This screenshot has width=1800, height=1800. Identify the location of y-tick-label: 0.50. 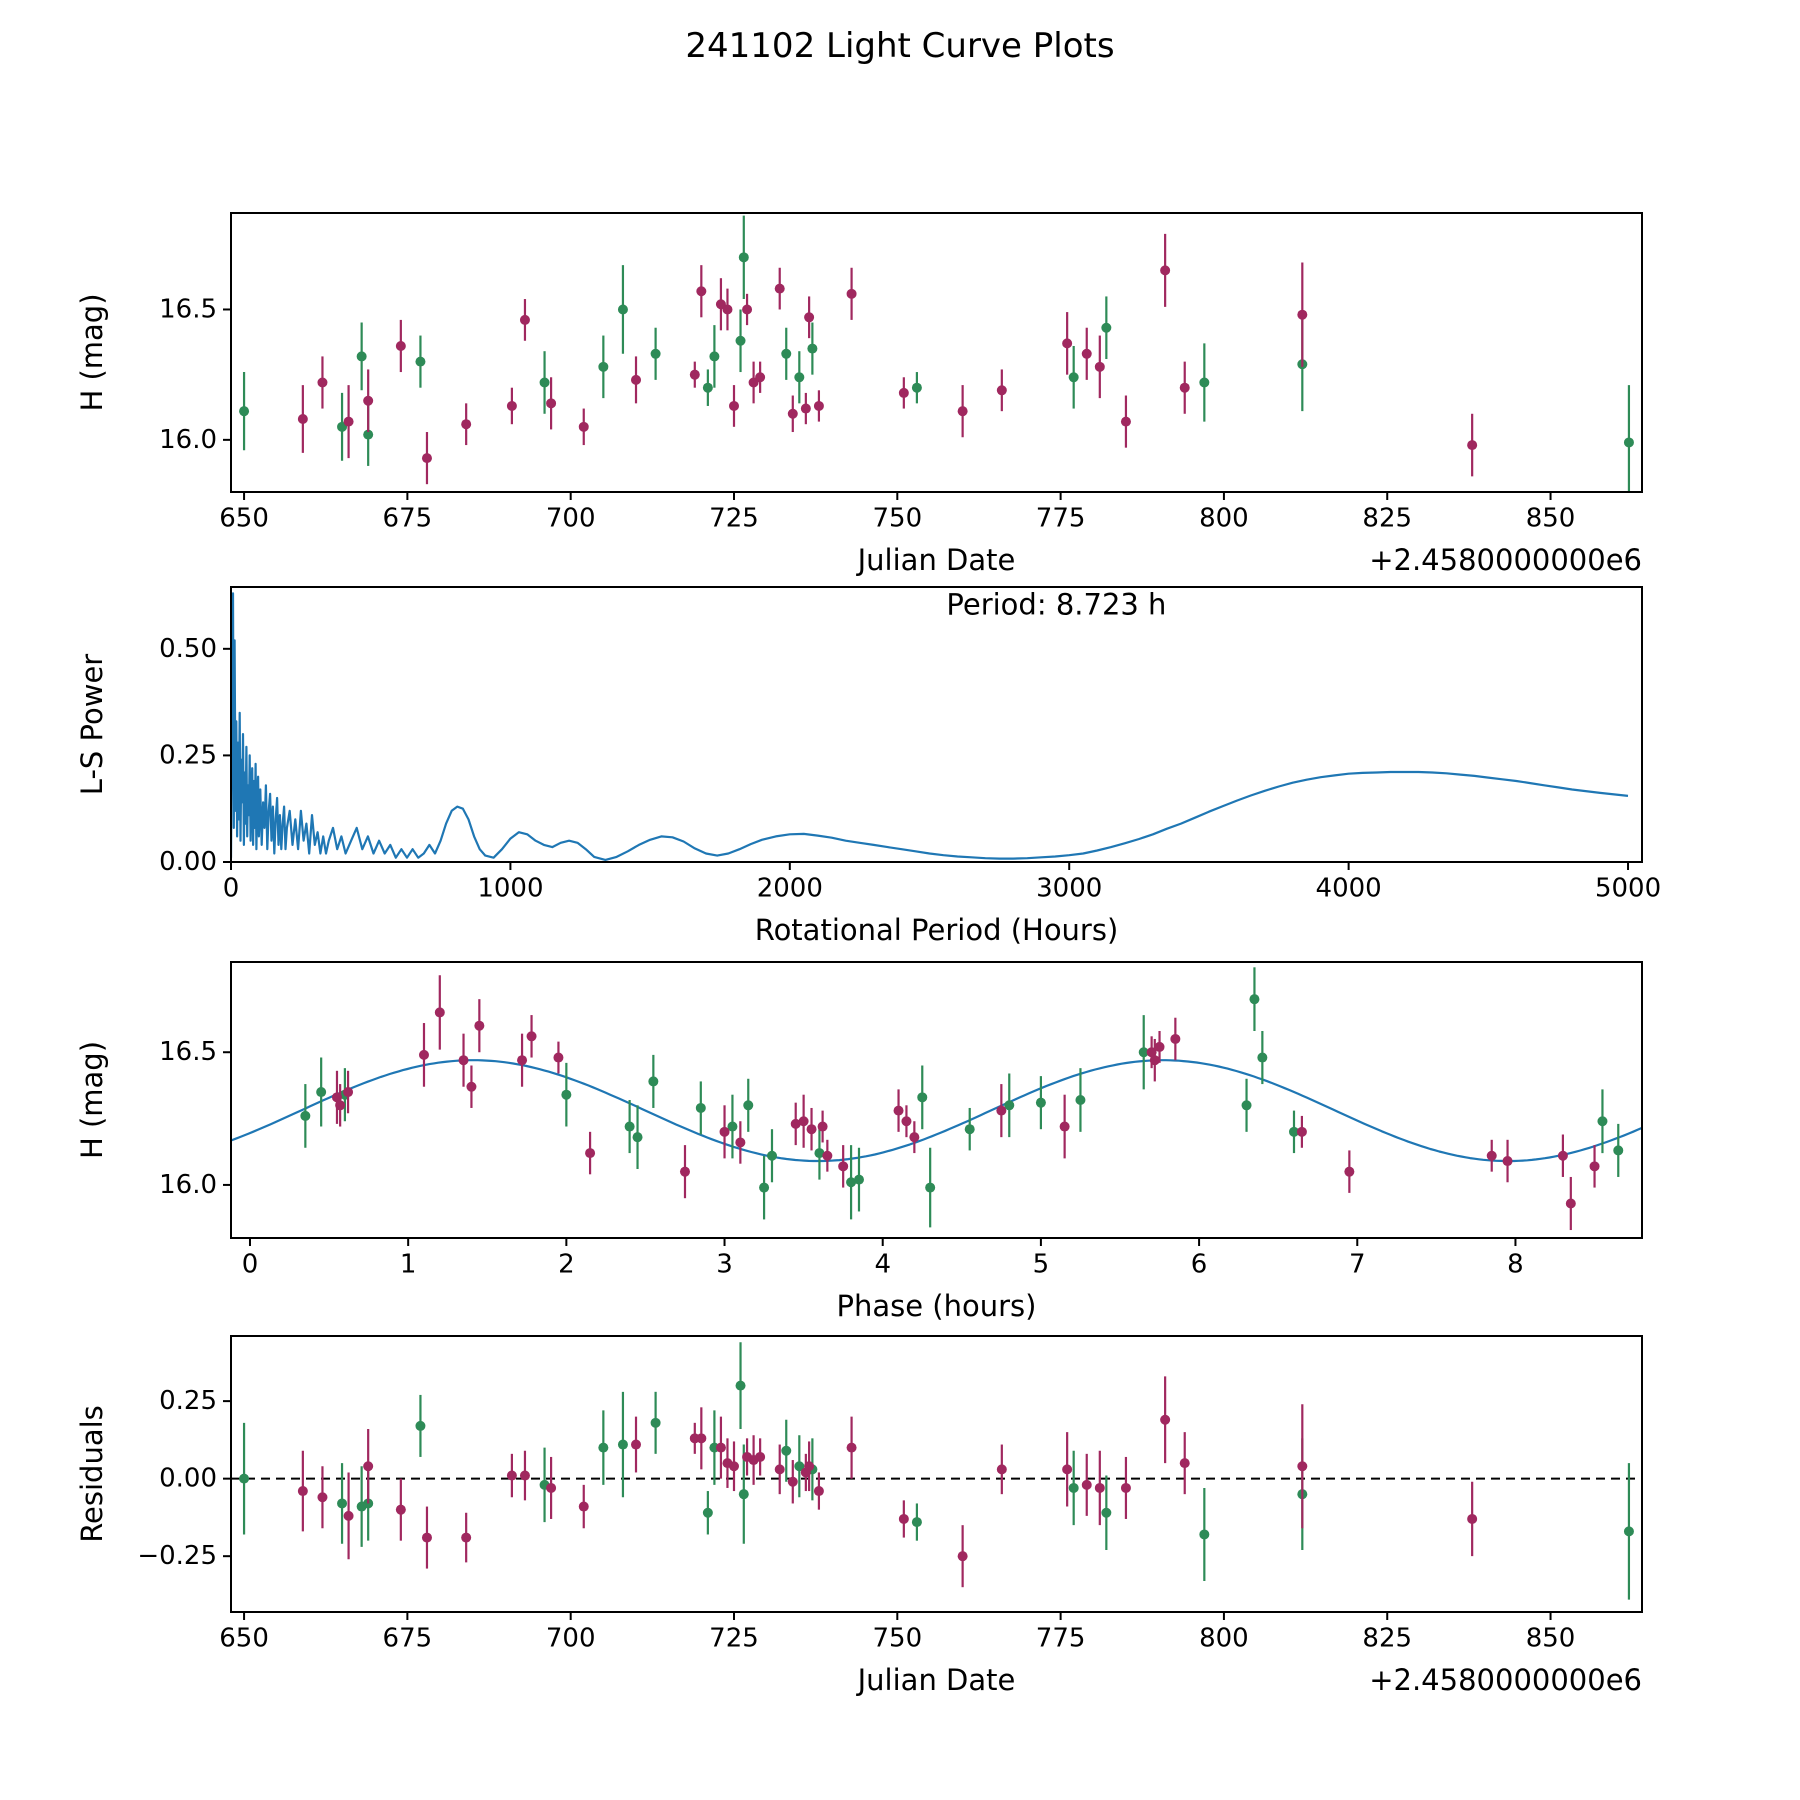
(188, 649).